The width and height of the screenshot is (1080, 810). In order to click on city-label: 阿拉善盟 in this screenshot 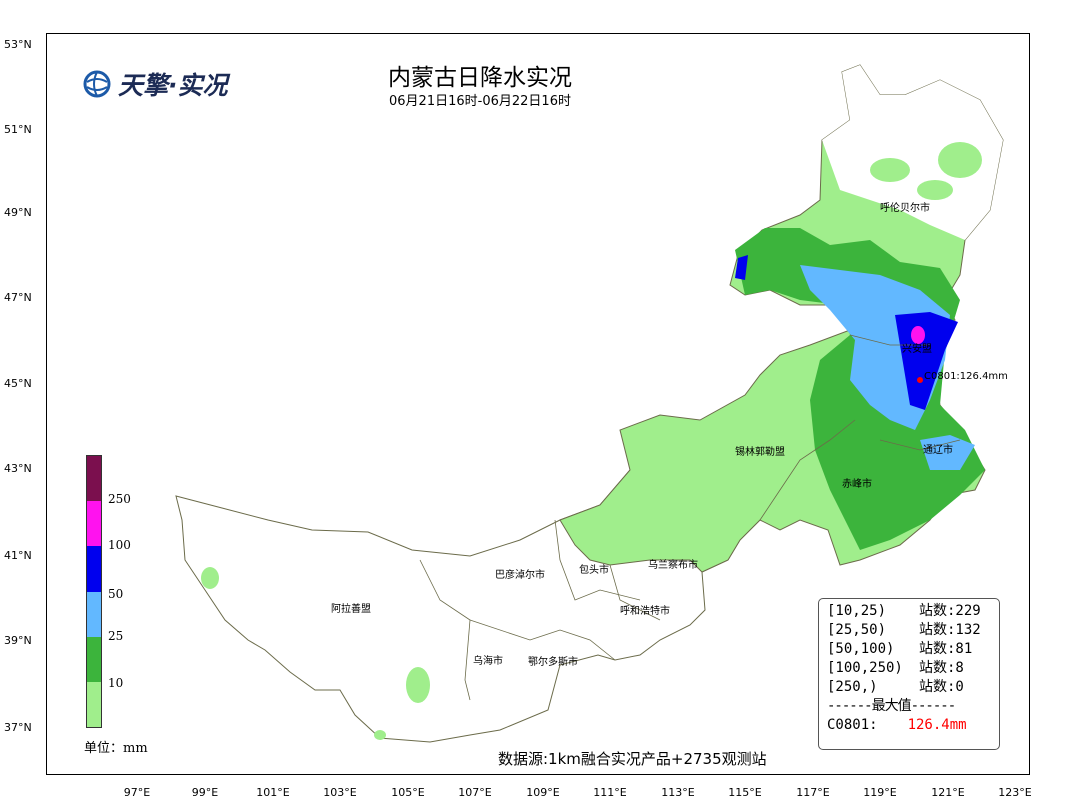, I will do `click(351, 609)`.